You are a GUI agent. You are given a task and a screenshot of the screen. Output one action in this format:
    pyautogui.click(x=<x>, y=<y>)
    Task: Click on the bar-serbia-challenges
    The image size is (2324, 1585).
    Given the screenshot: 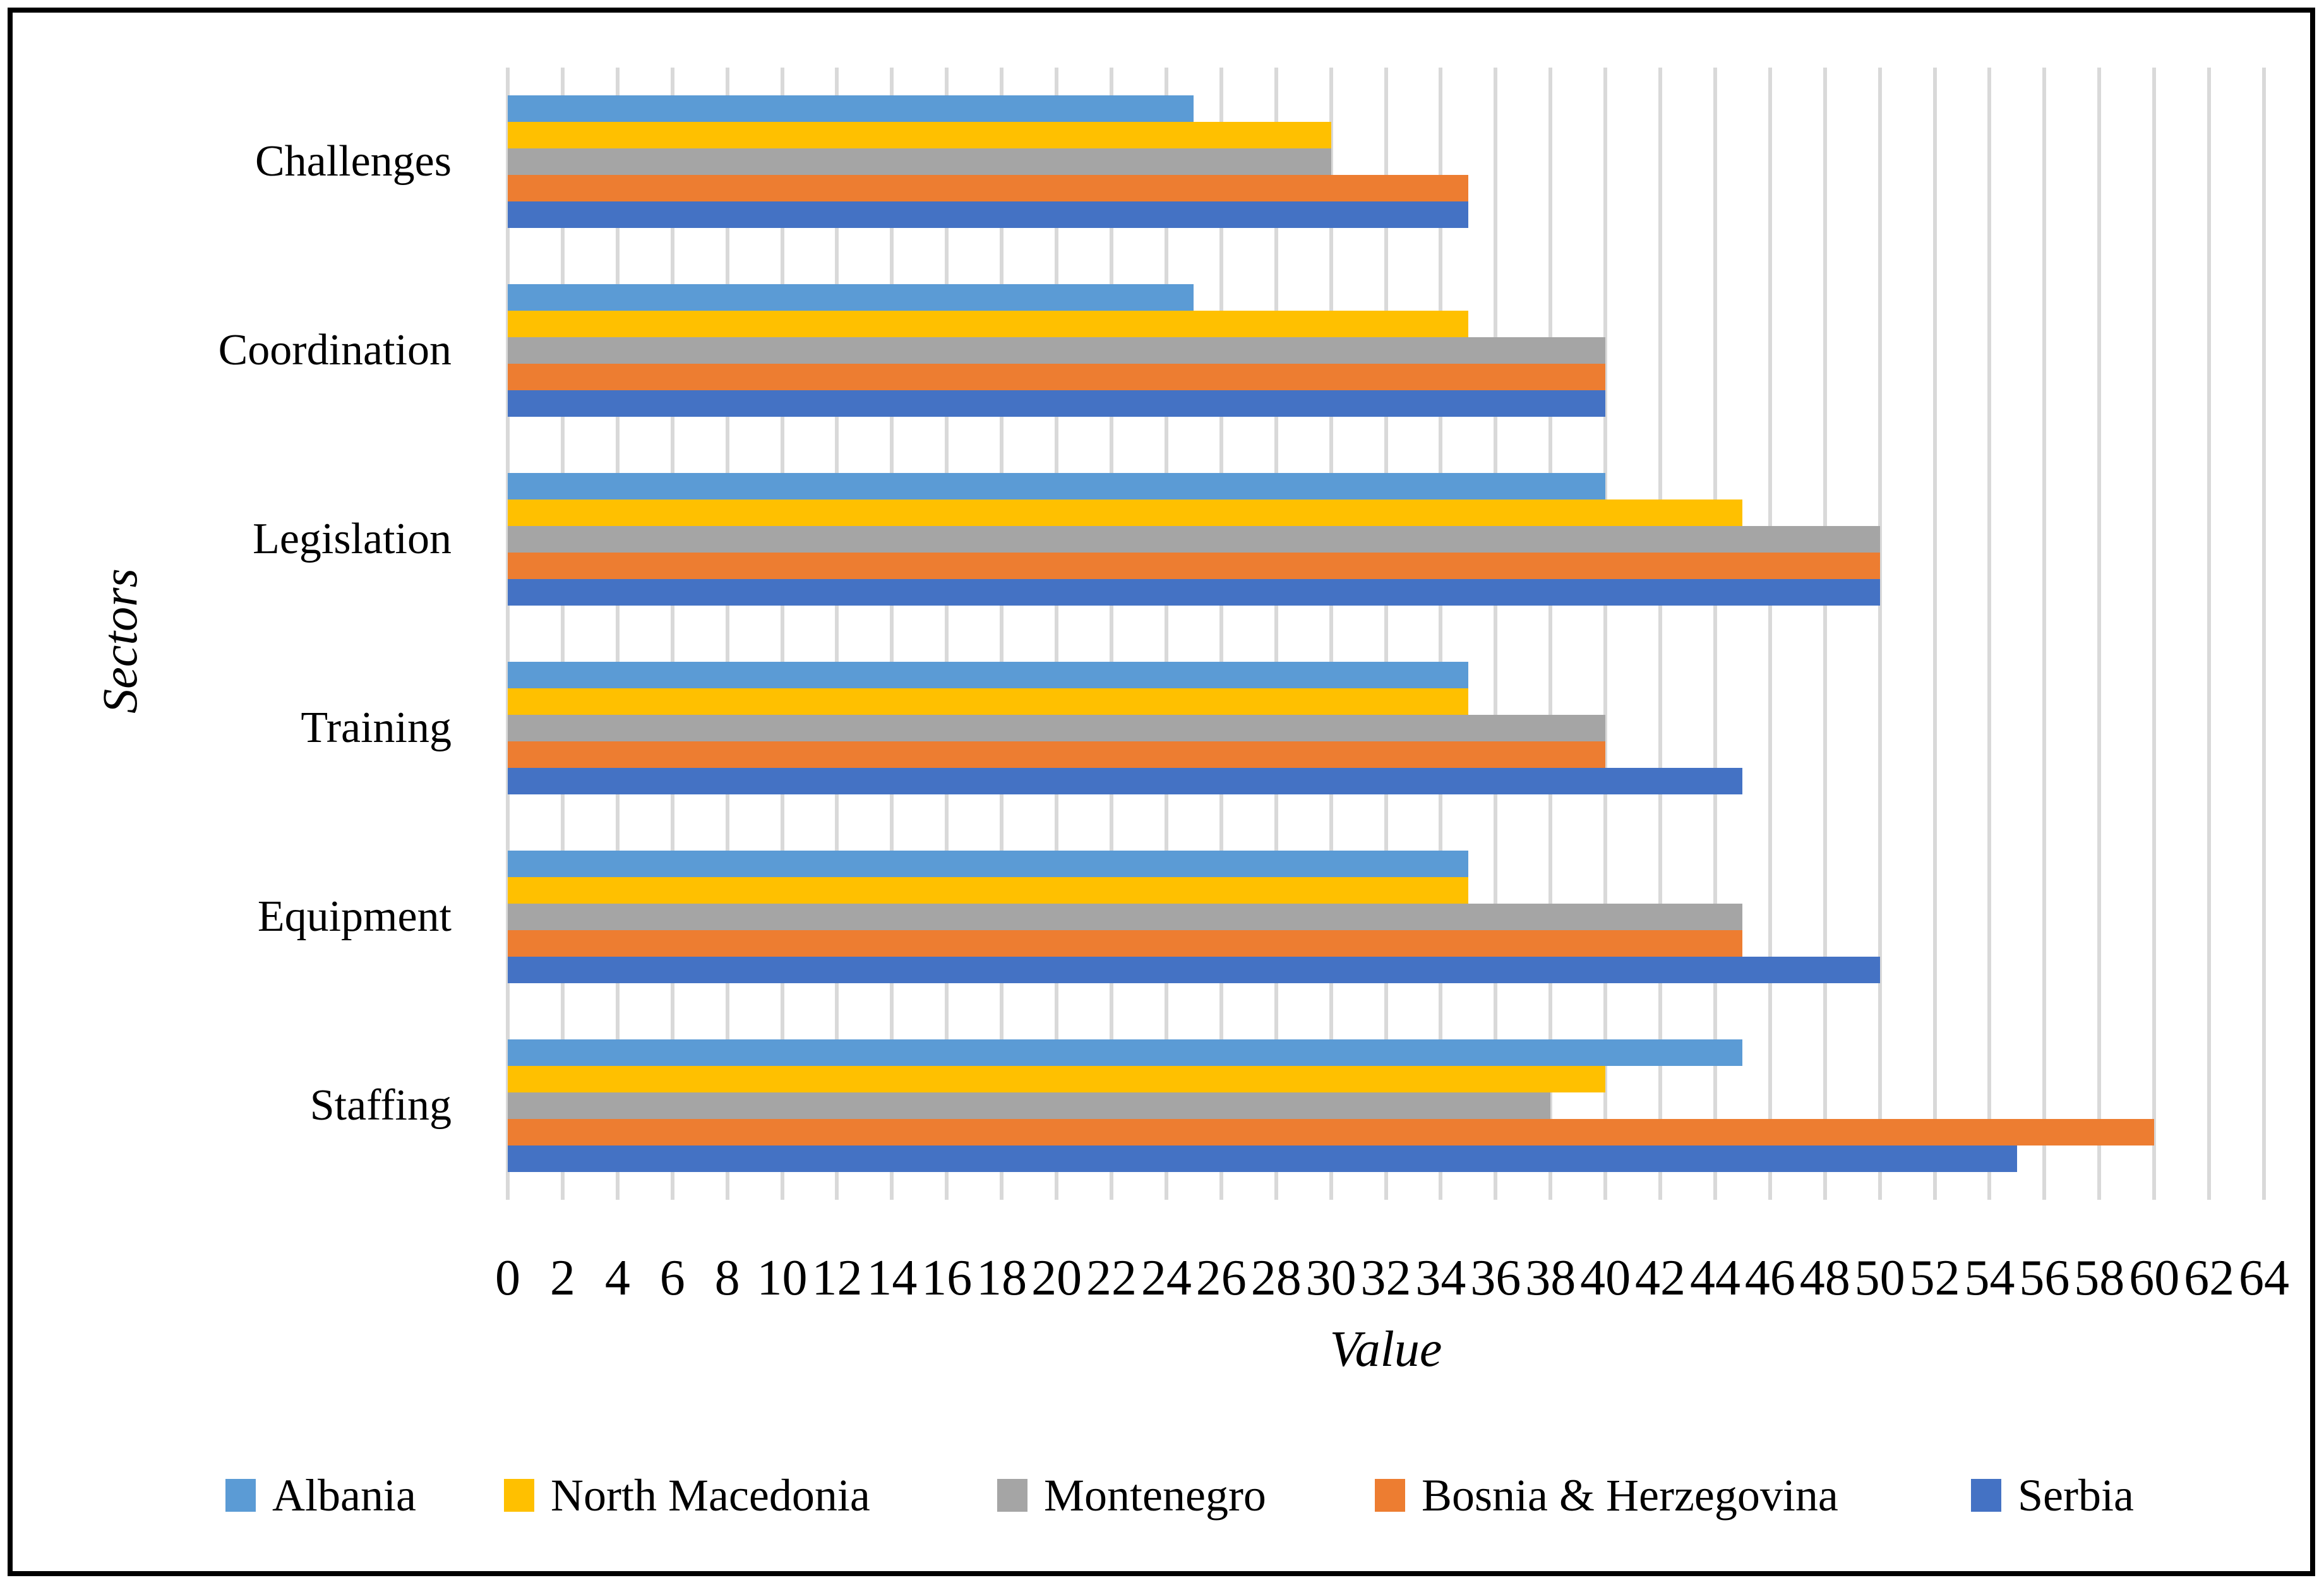 What is the action you would take?
    pyautogui.click(x=988, y=215)
    